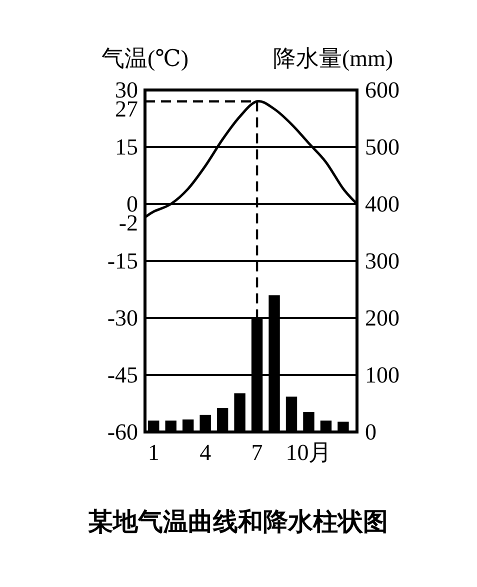 The image size is (477, 587). What do you see at coordinates (145, 58) in the screenshot?
I see `y-axis-title: 气温(℃)` at bounding box center [145, 58].